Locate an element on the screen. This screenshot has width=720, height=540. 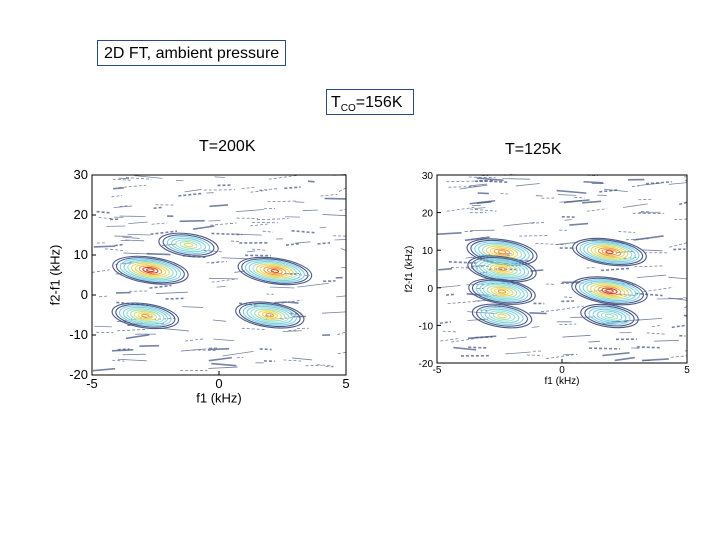
y-tick-label: 10 is located at coordinates (81, 254).